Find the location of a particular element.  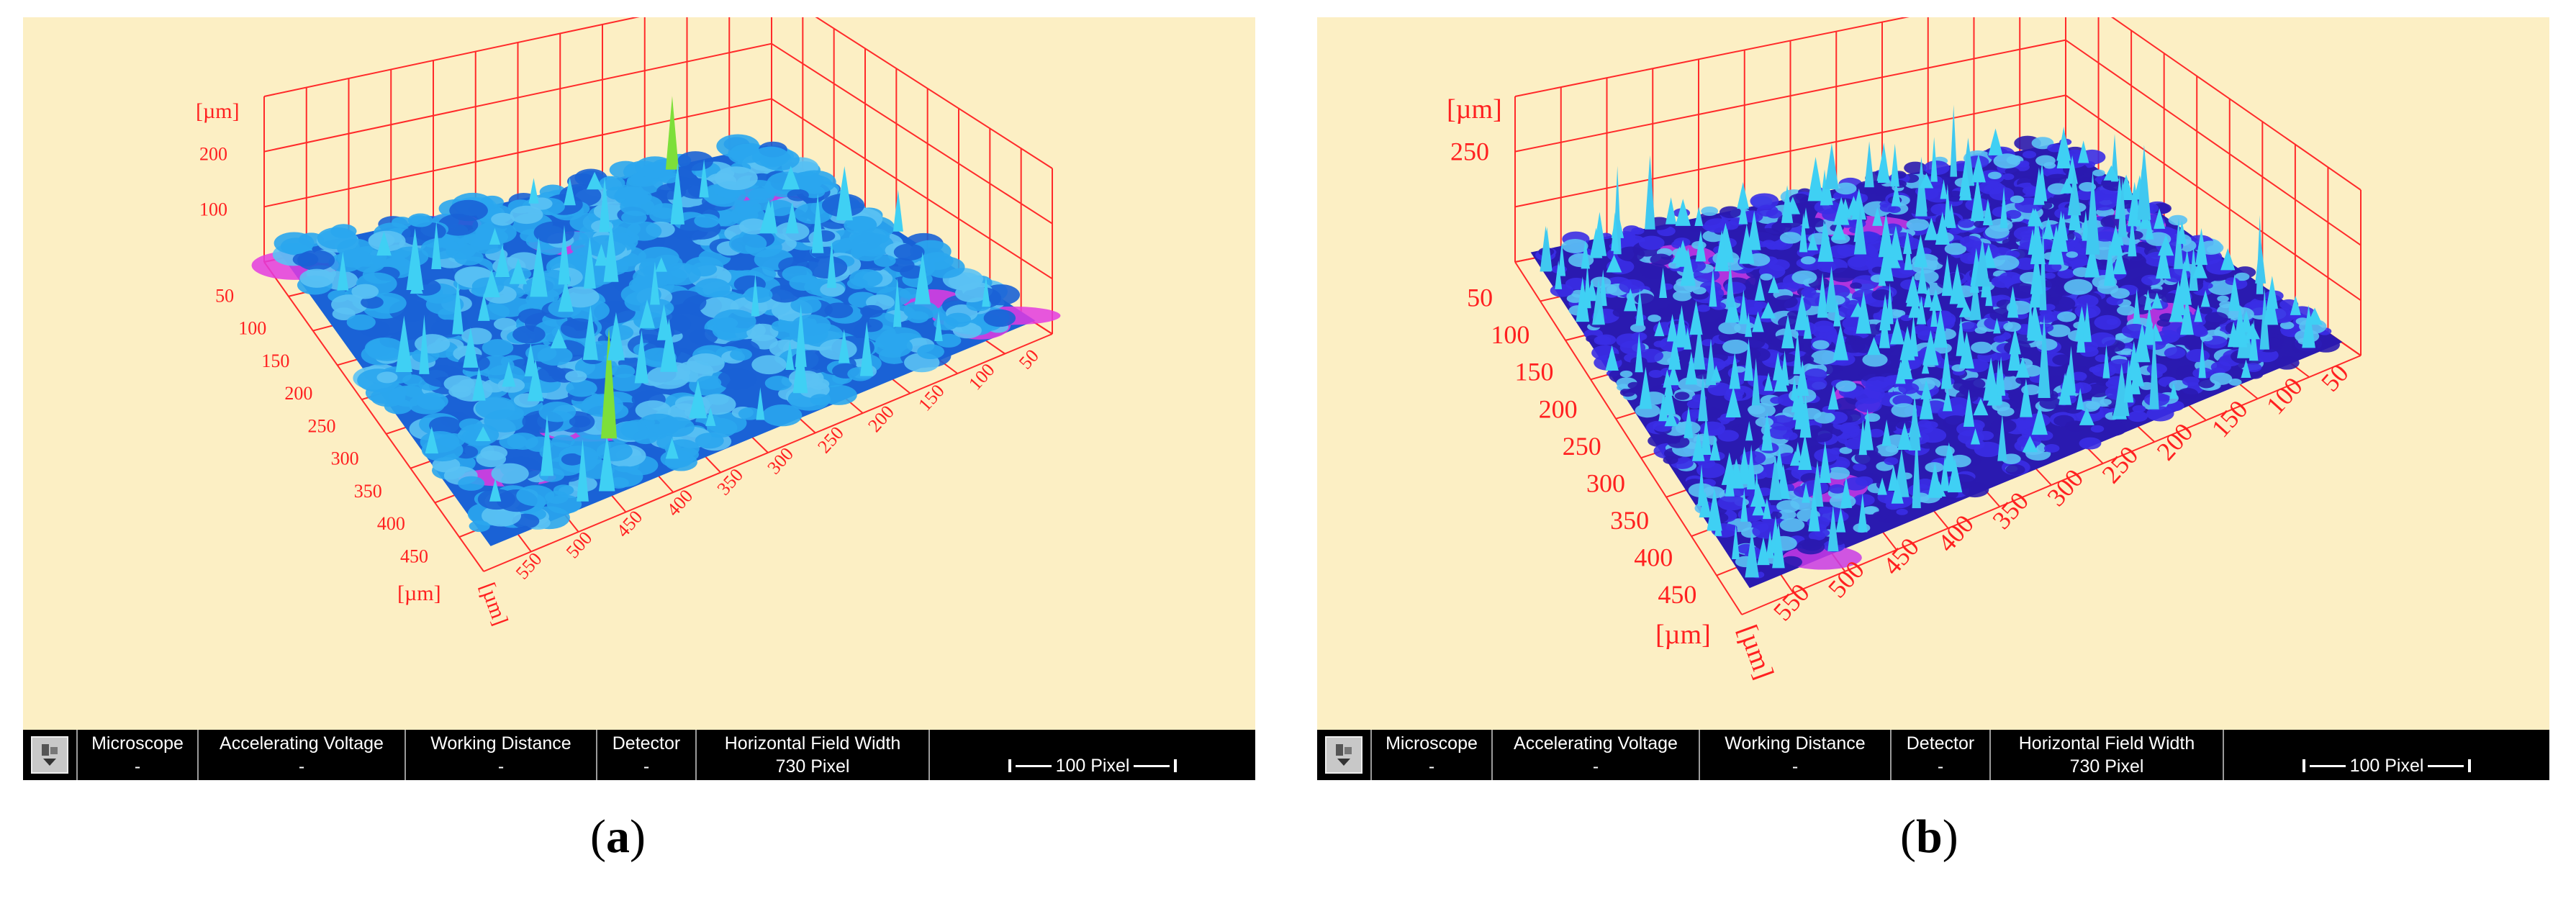

y-tick-label: 100 is located at coordinates (252, 328).